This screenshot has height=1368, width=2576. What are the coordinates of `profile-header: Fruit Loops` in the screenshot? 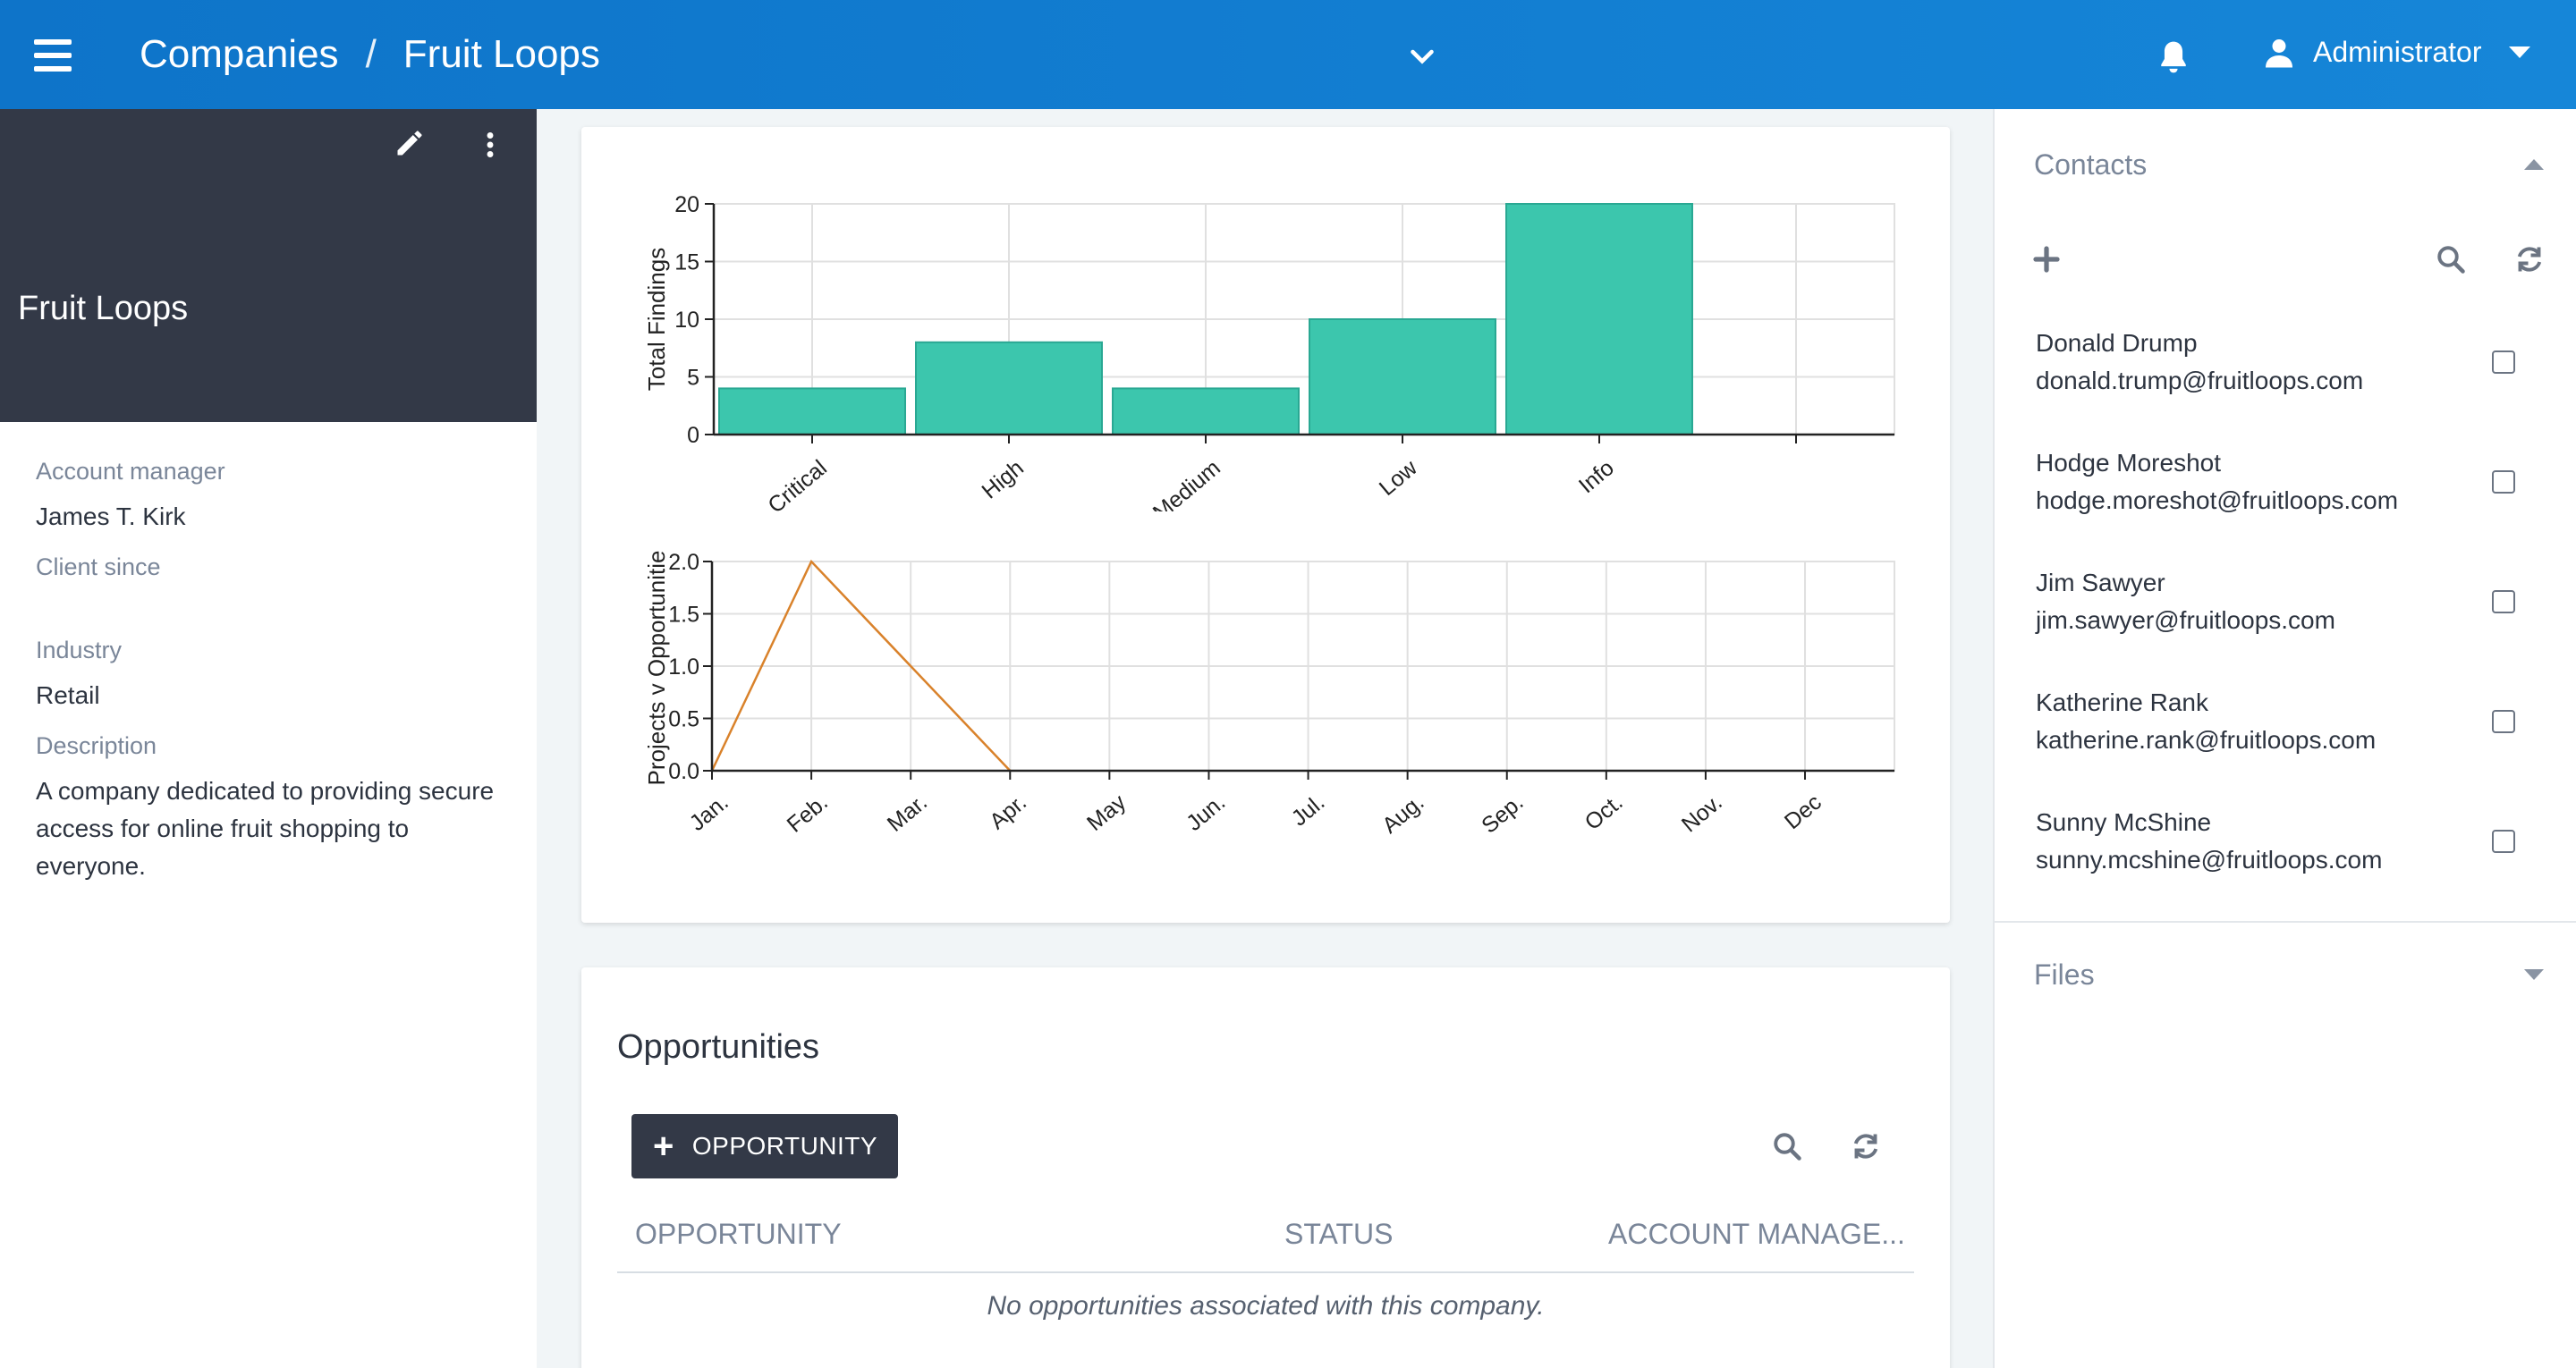 It's located at (268, 265).